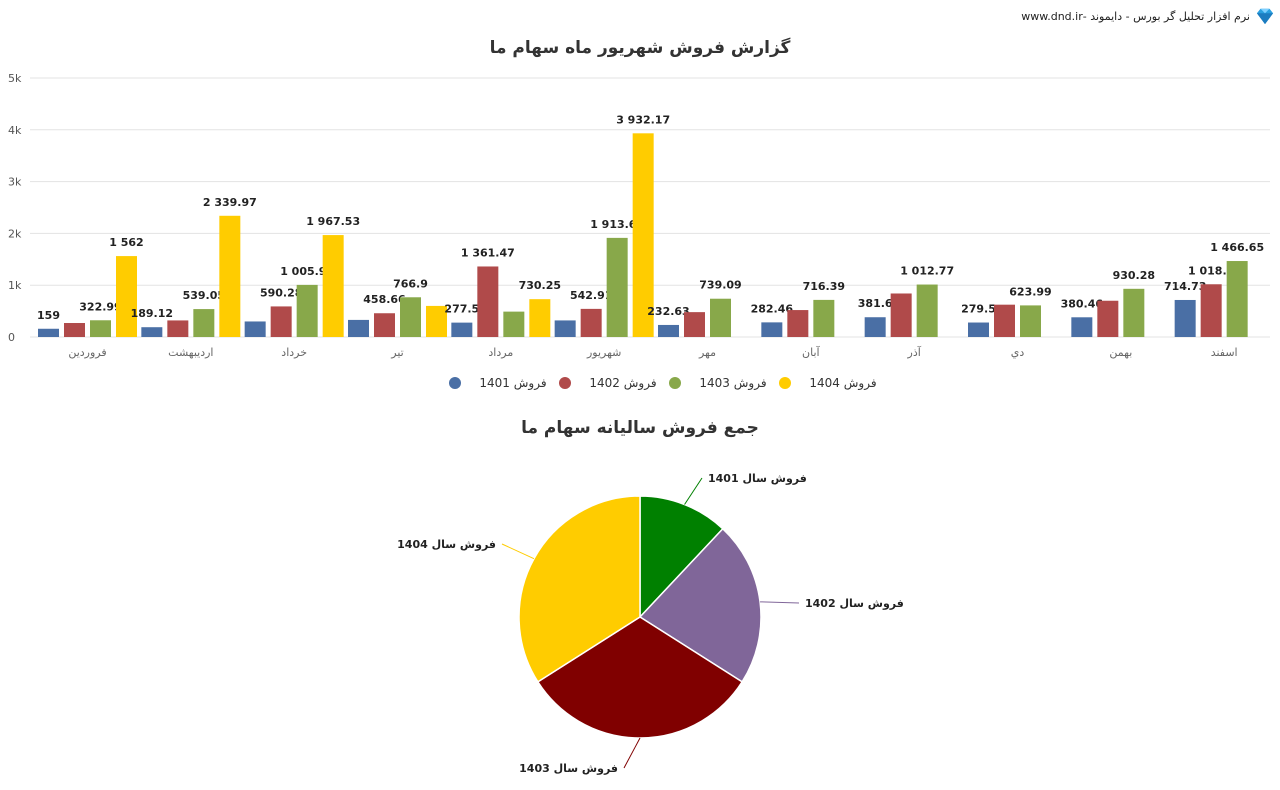 This screenshot has width=1280, height=790. I want to click on x-tick-label: اسفند, so click(1224, 352).